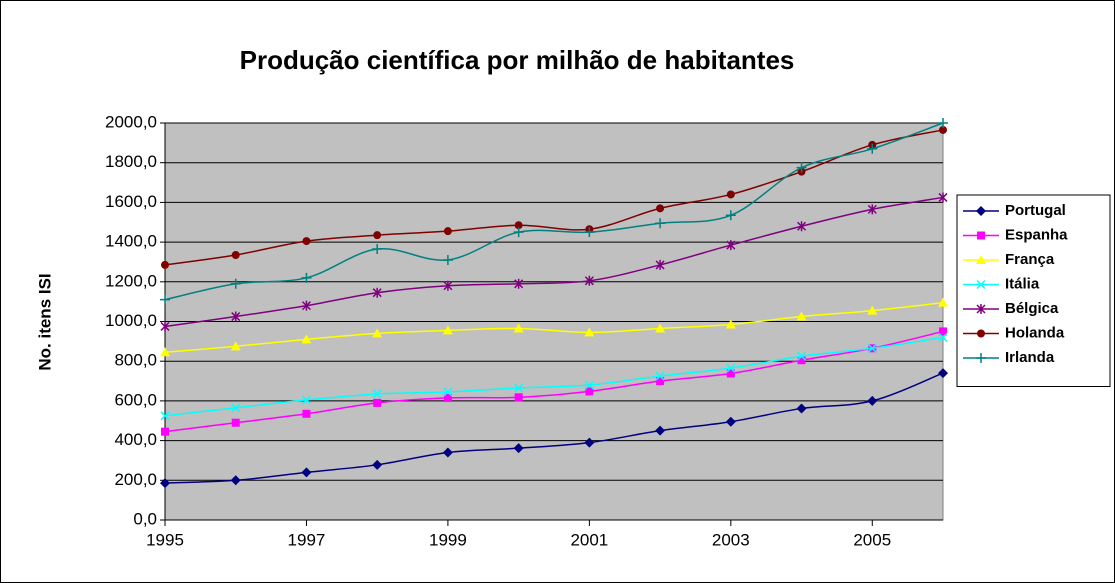 The width and height of the screenshot is (1115, 583). What do you see at coordinates (1035, 210) in the screenshot?
I see `legend-label: Portugal` at bounding box center [1035, 210].